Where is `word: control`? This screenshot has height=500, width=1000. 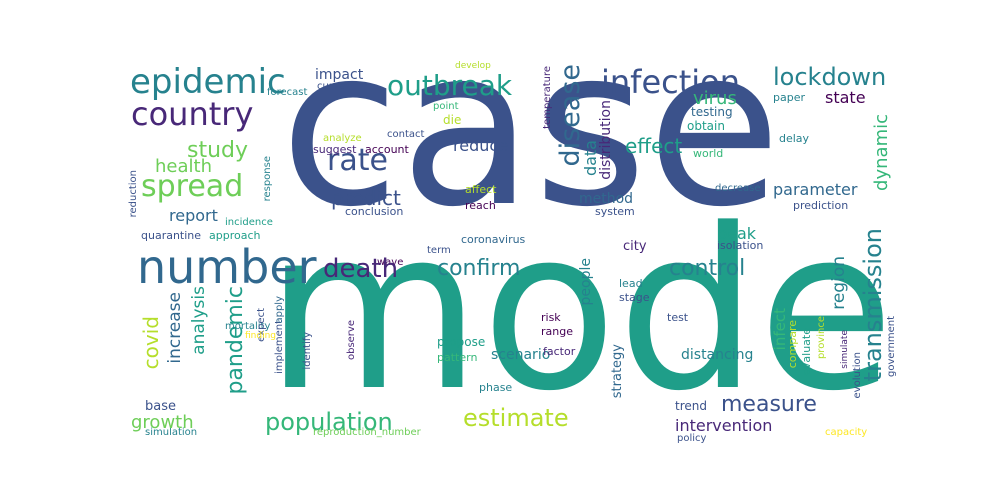 word: control is located at coordinates (707, 268).